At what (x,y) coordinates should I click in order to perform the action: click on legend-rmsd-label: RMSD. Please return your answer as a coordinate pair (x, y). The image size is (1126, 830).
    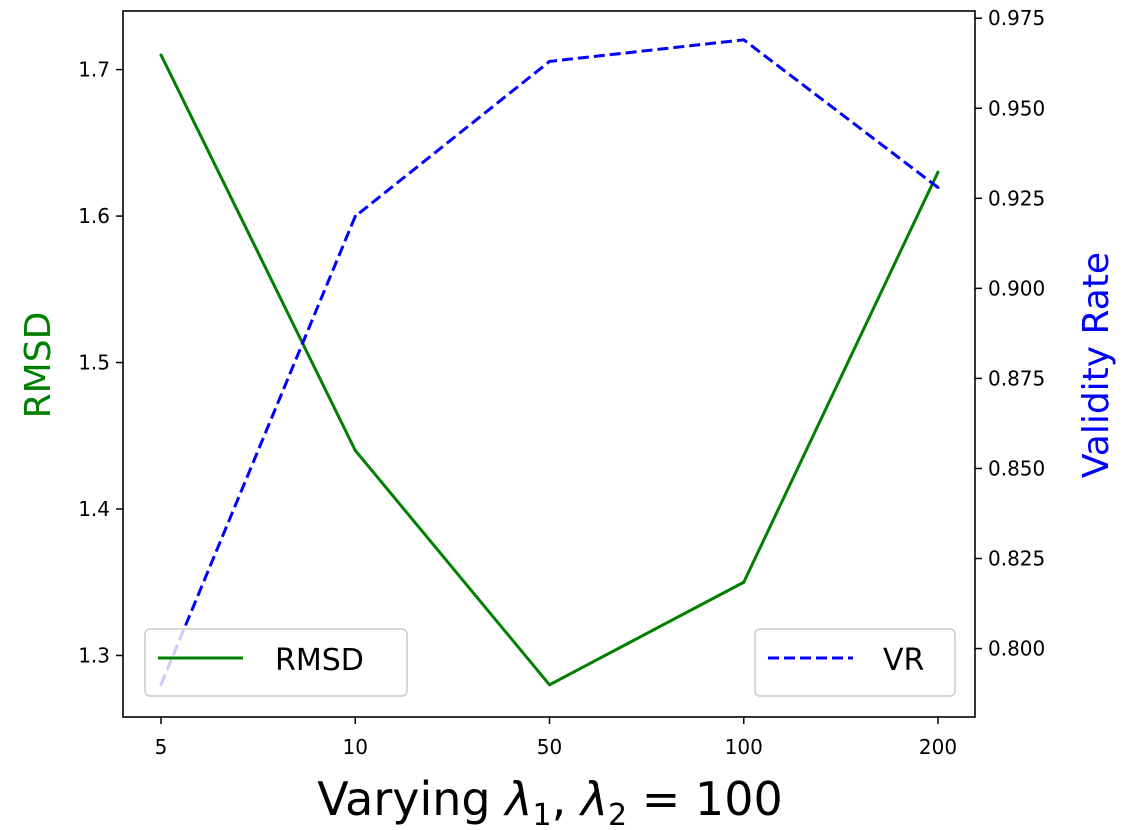
    Looking at the image, I should click on (319, 660).